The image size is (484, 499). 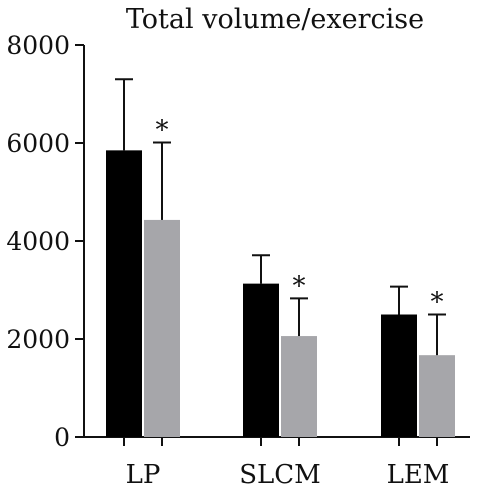 I want to click on y-tick-label-4000: 4000, so click(x=38, y=241).